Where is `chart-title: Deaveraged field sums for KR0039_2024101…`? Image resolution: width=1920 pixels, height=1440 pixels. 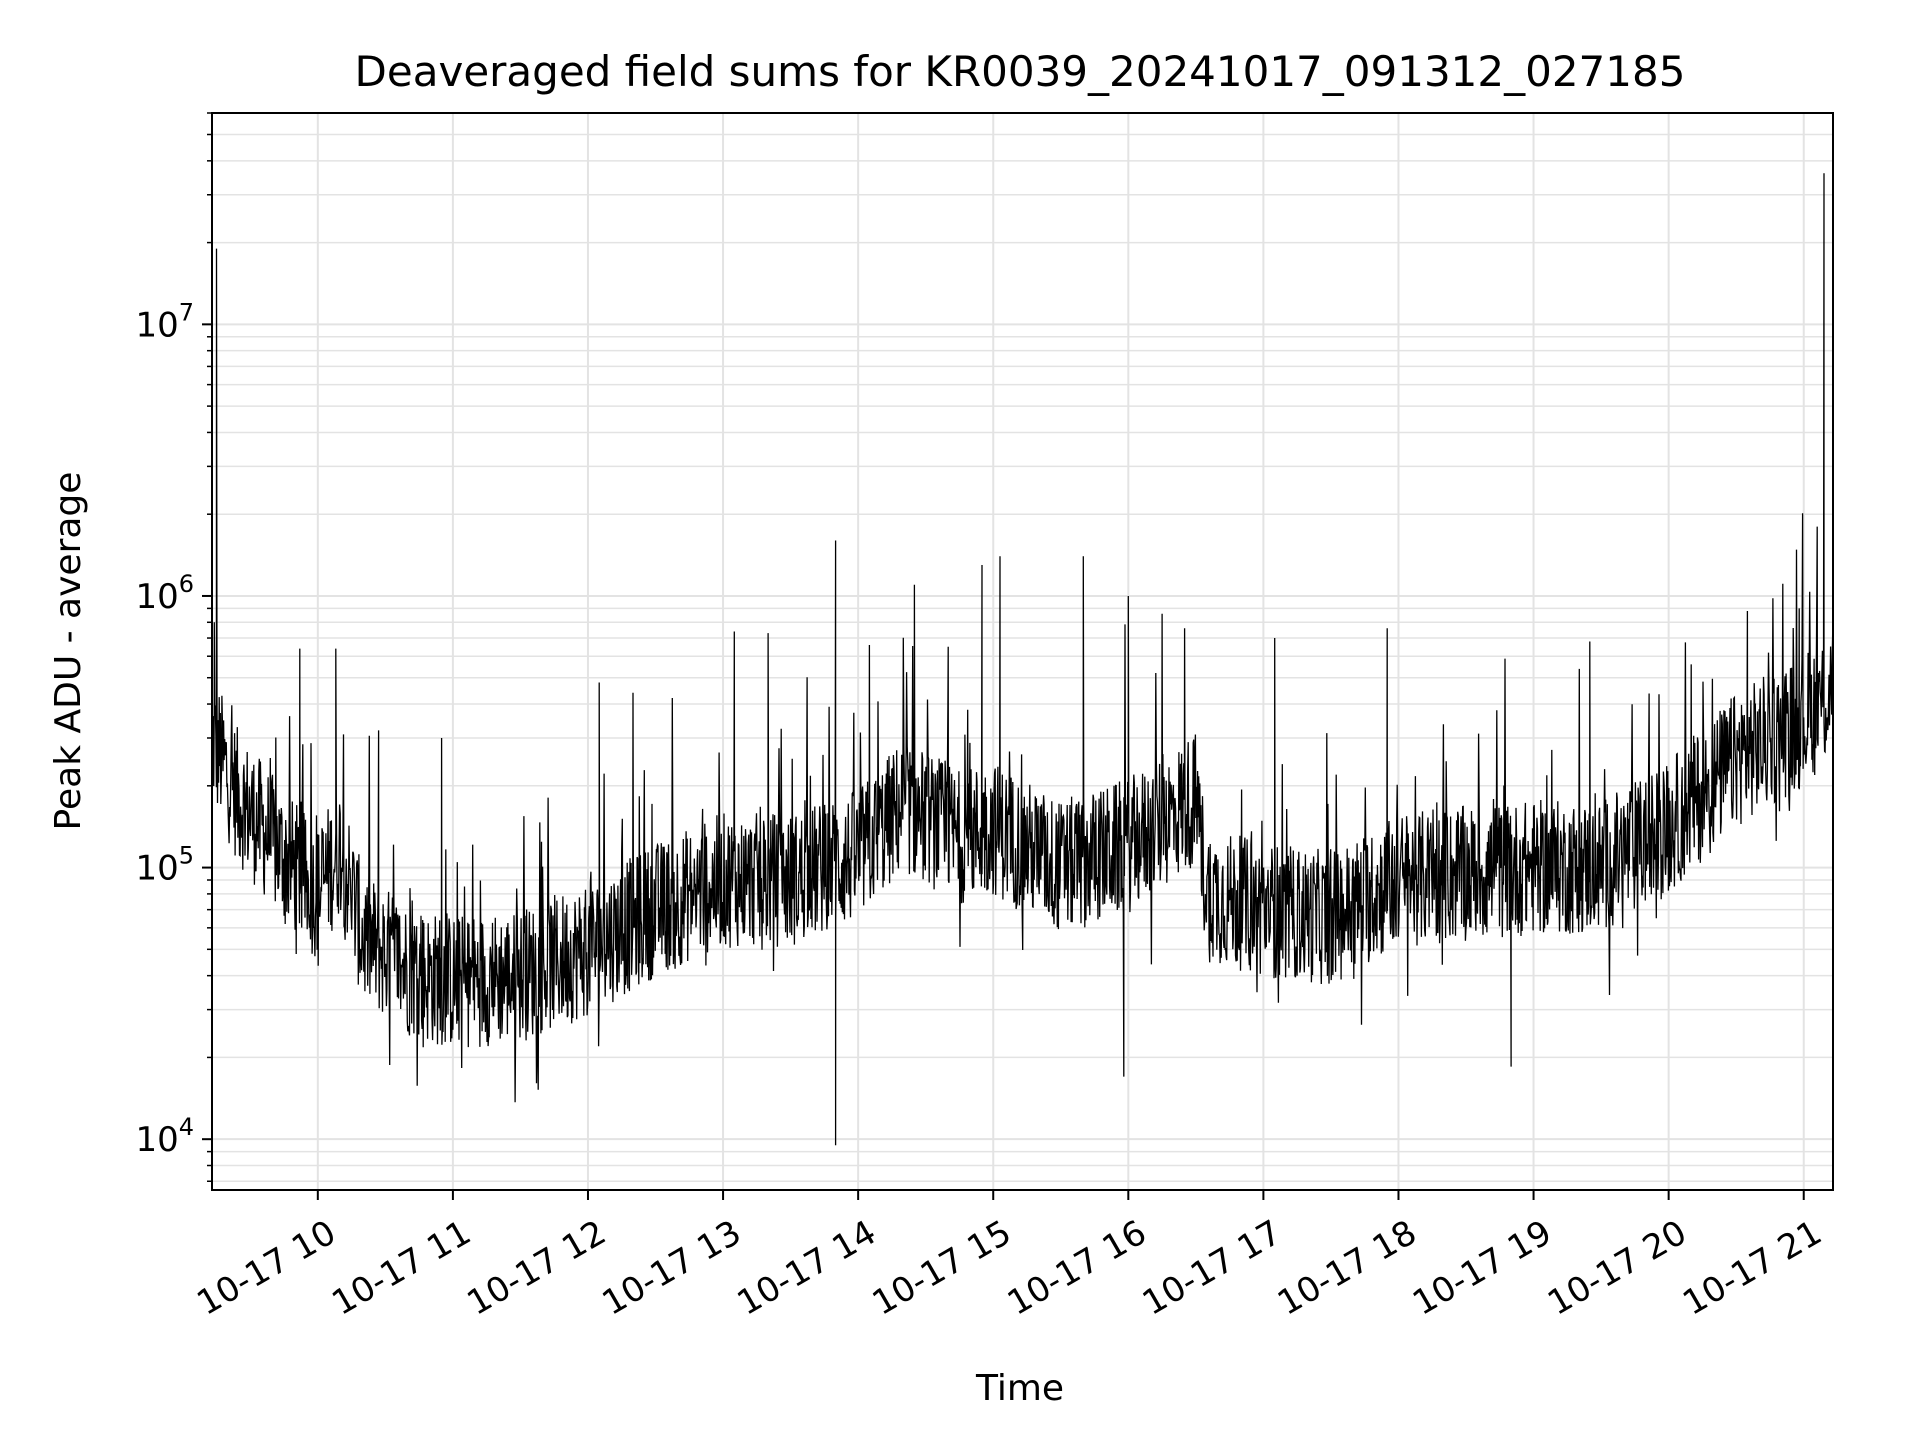 chart-title: Deaveraged field sums for KR0039_2024101… is located at coordinates (1020, 71).